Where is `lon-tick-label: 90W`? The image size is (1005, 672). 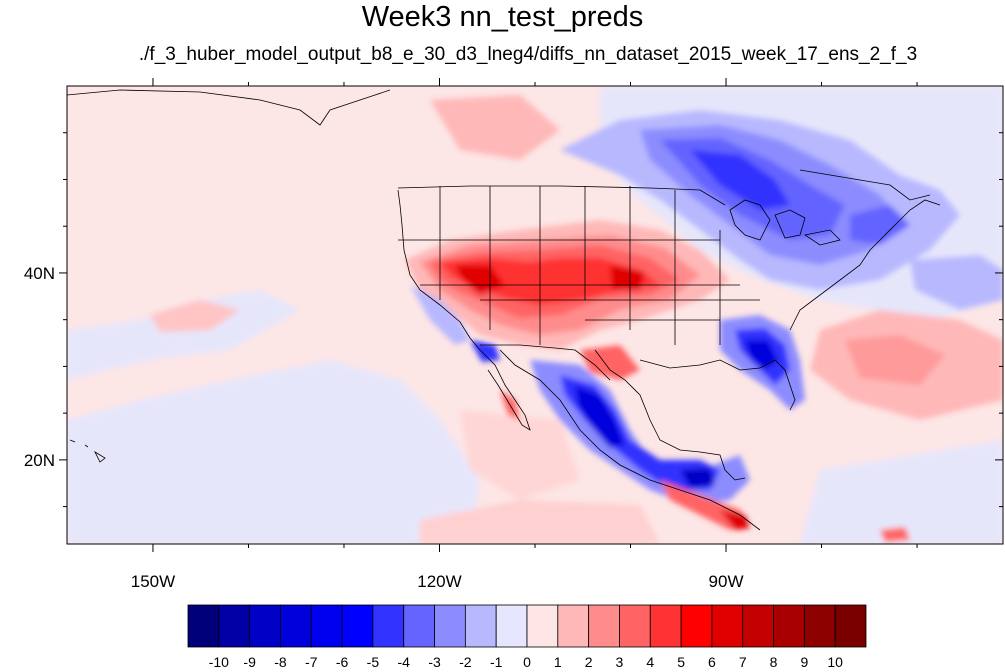
lon-tick-label: 90W is located at coordinates (726, 581).